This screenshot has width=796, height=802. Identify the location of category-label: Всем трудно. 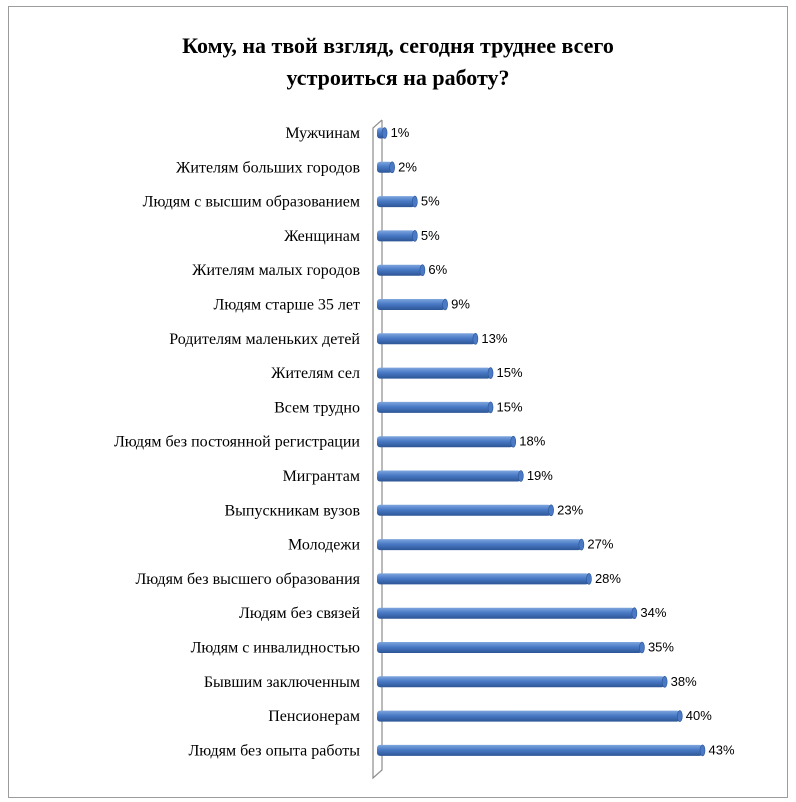
(317, 407).